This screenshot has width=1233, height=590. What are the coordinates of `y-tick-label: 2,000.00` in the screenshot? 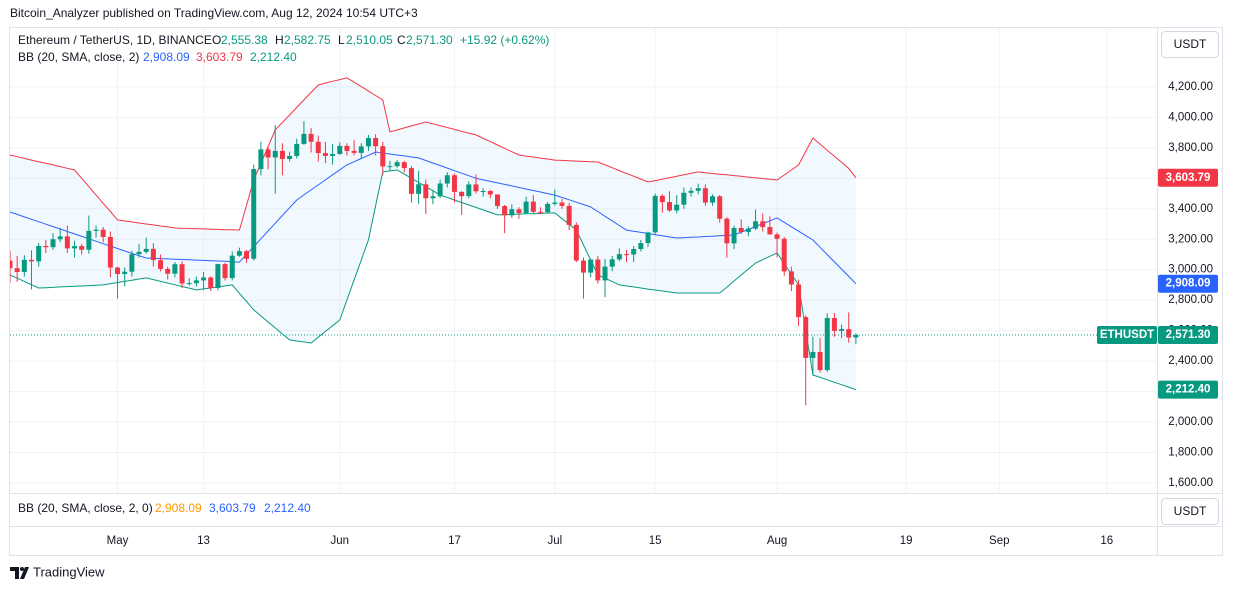 It's located at (1190, 422).